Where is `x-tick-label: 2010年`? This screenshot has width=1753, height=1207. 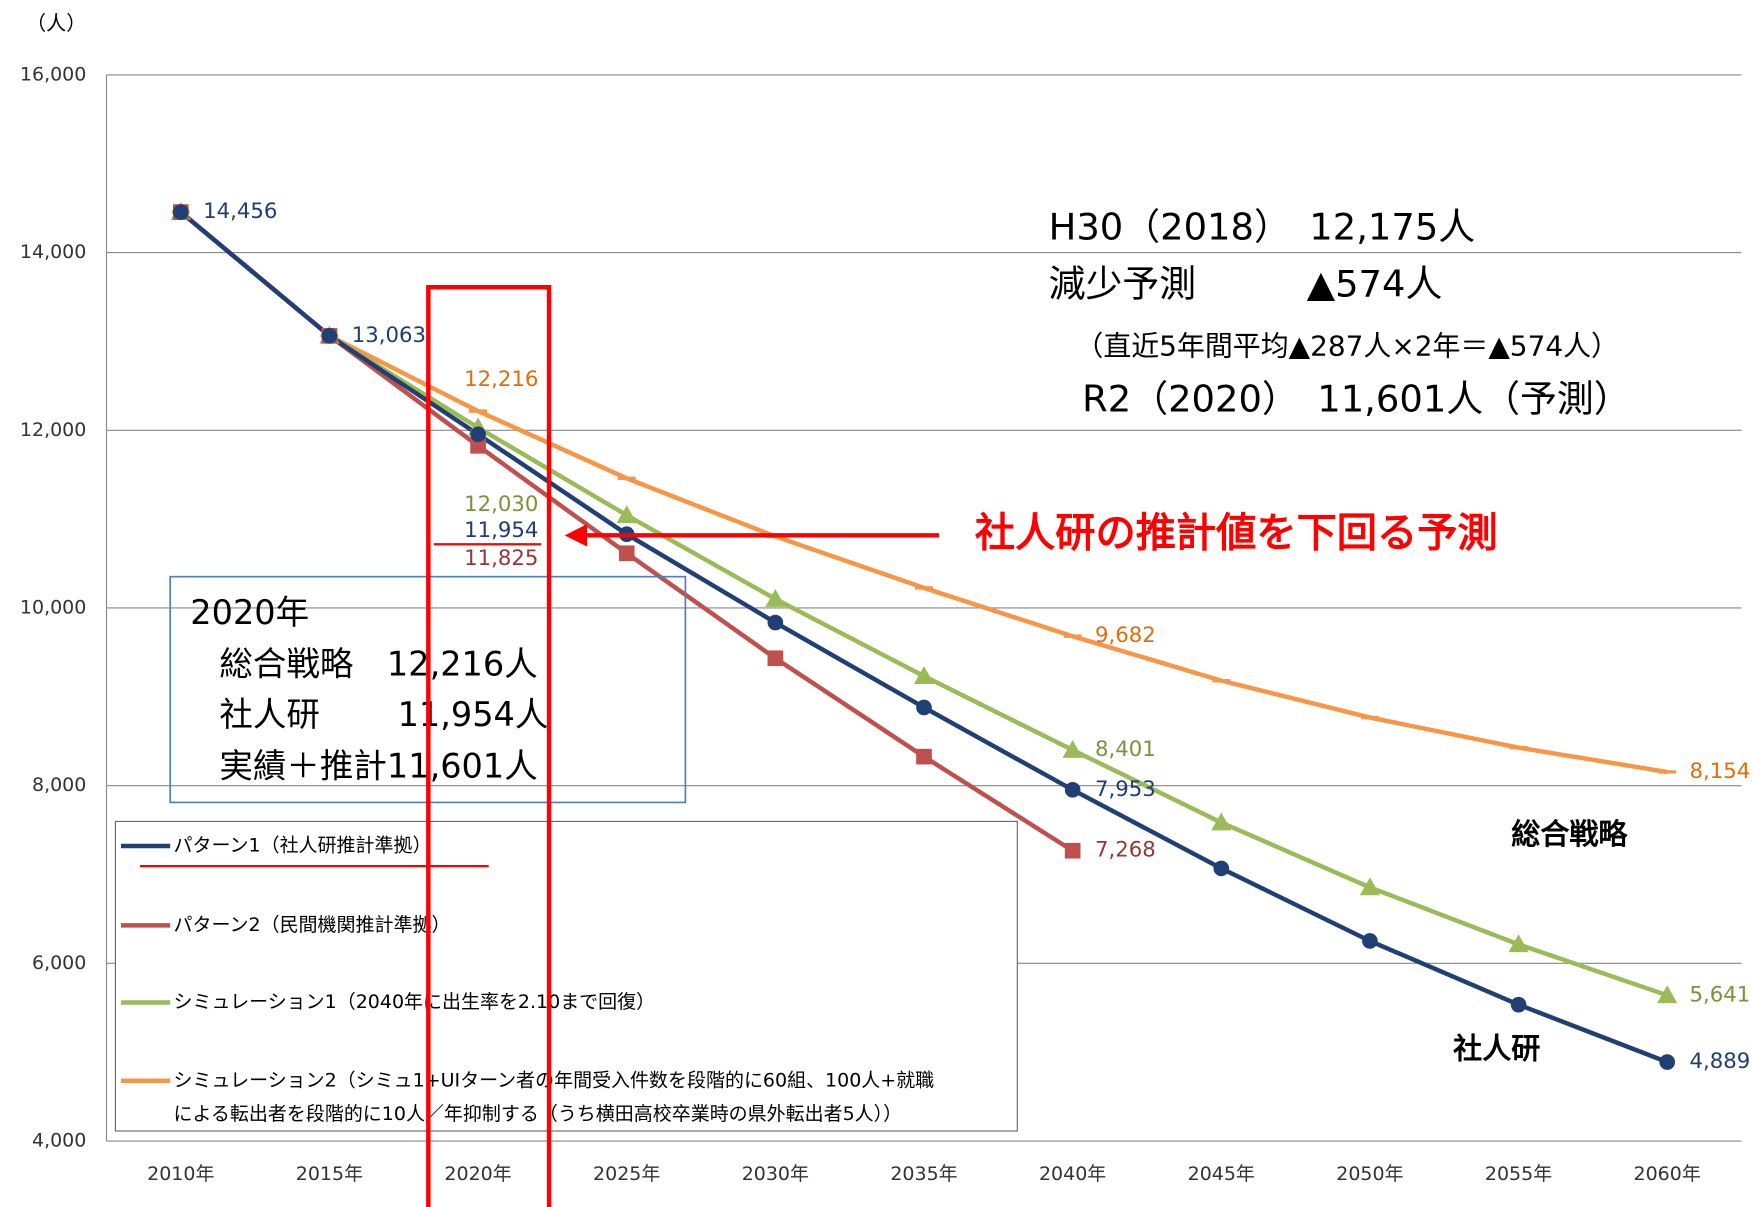 x-tick-label: 2010年 is located at coordinates (180, 1174).